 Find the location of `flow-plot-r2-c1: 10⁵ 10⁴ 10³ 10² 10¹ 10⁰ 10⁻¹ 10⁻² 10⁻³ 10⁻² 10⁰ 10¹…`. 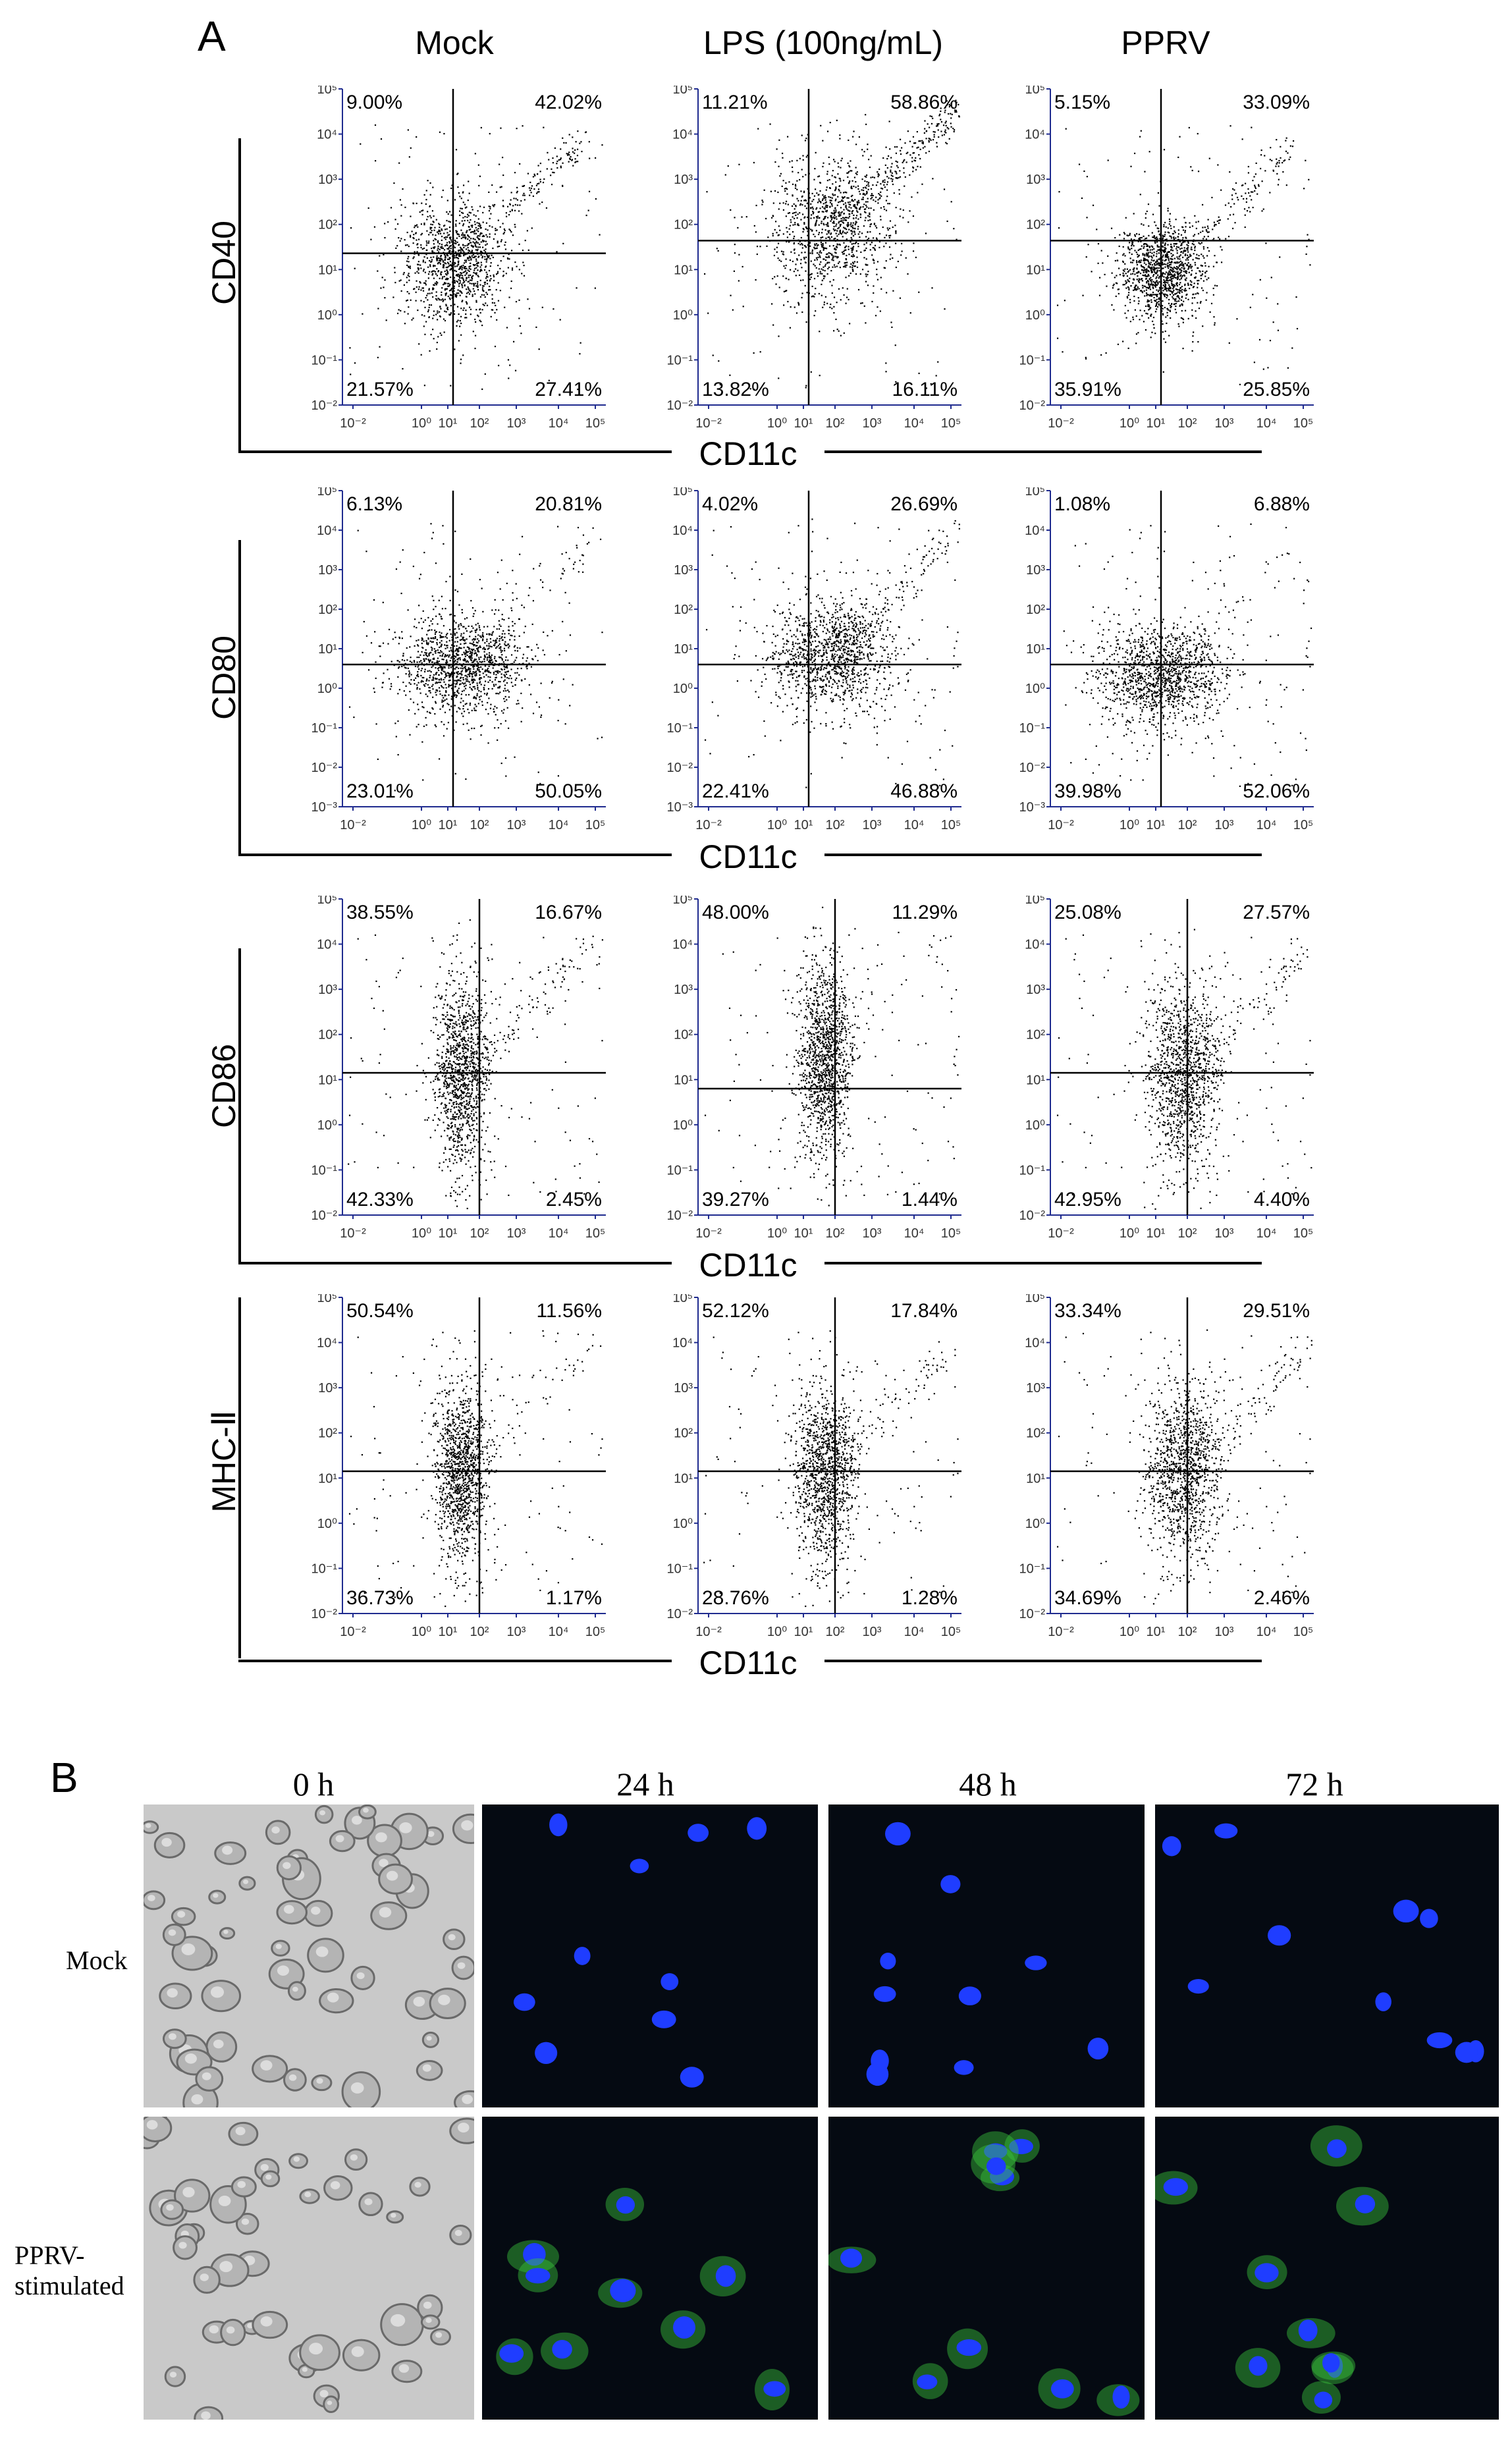

flow-plot-r2-c1: 10⁵ 10⁴ 10³ 10² 10¹ 10⁰ 10⁻¹ 10⁻² 10⁻³ 10⁻² 10⁰ 10¹… is located at coordinates (464, 670).